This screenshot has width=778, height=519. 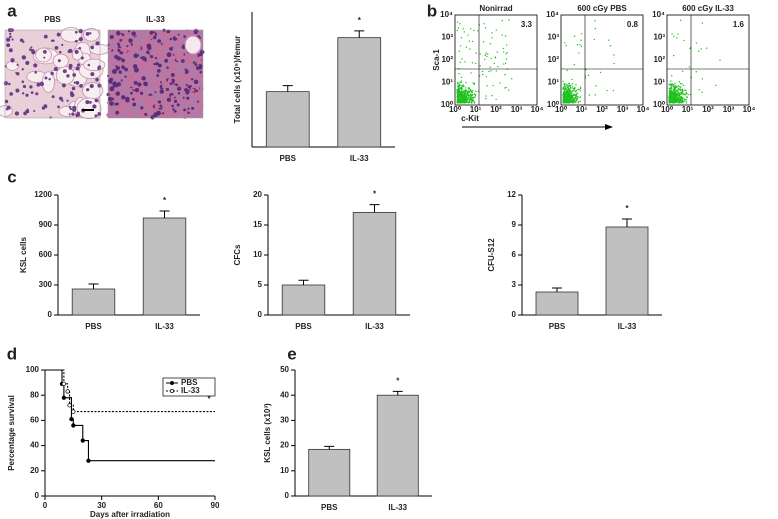 I want to click on flow-title: 600 cGy IL-33, so click(x=708, y=8).